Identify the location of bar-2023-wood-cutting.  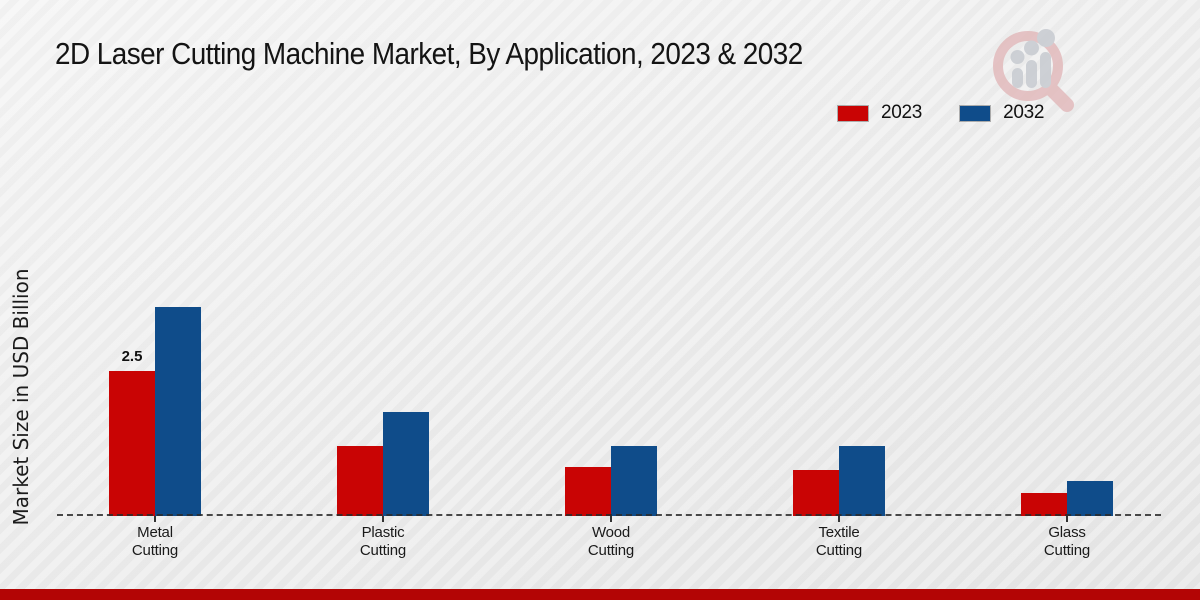
(588, 491).